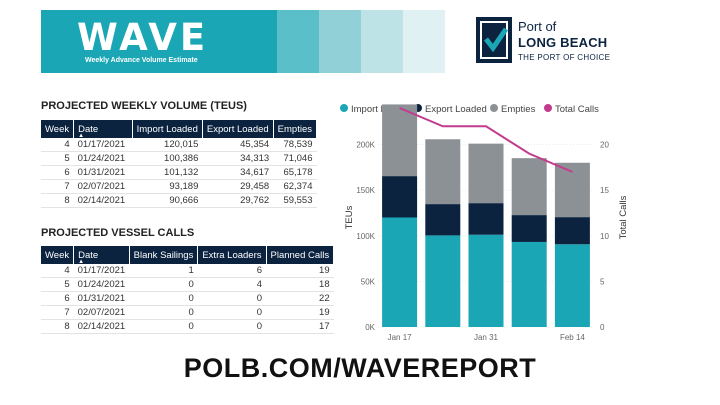  Describe the element at coordinates (370, 327) in the screenshot. I see `y-tick-label-0: 0K` at that location.